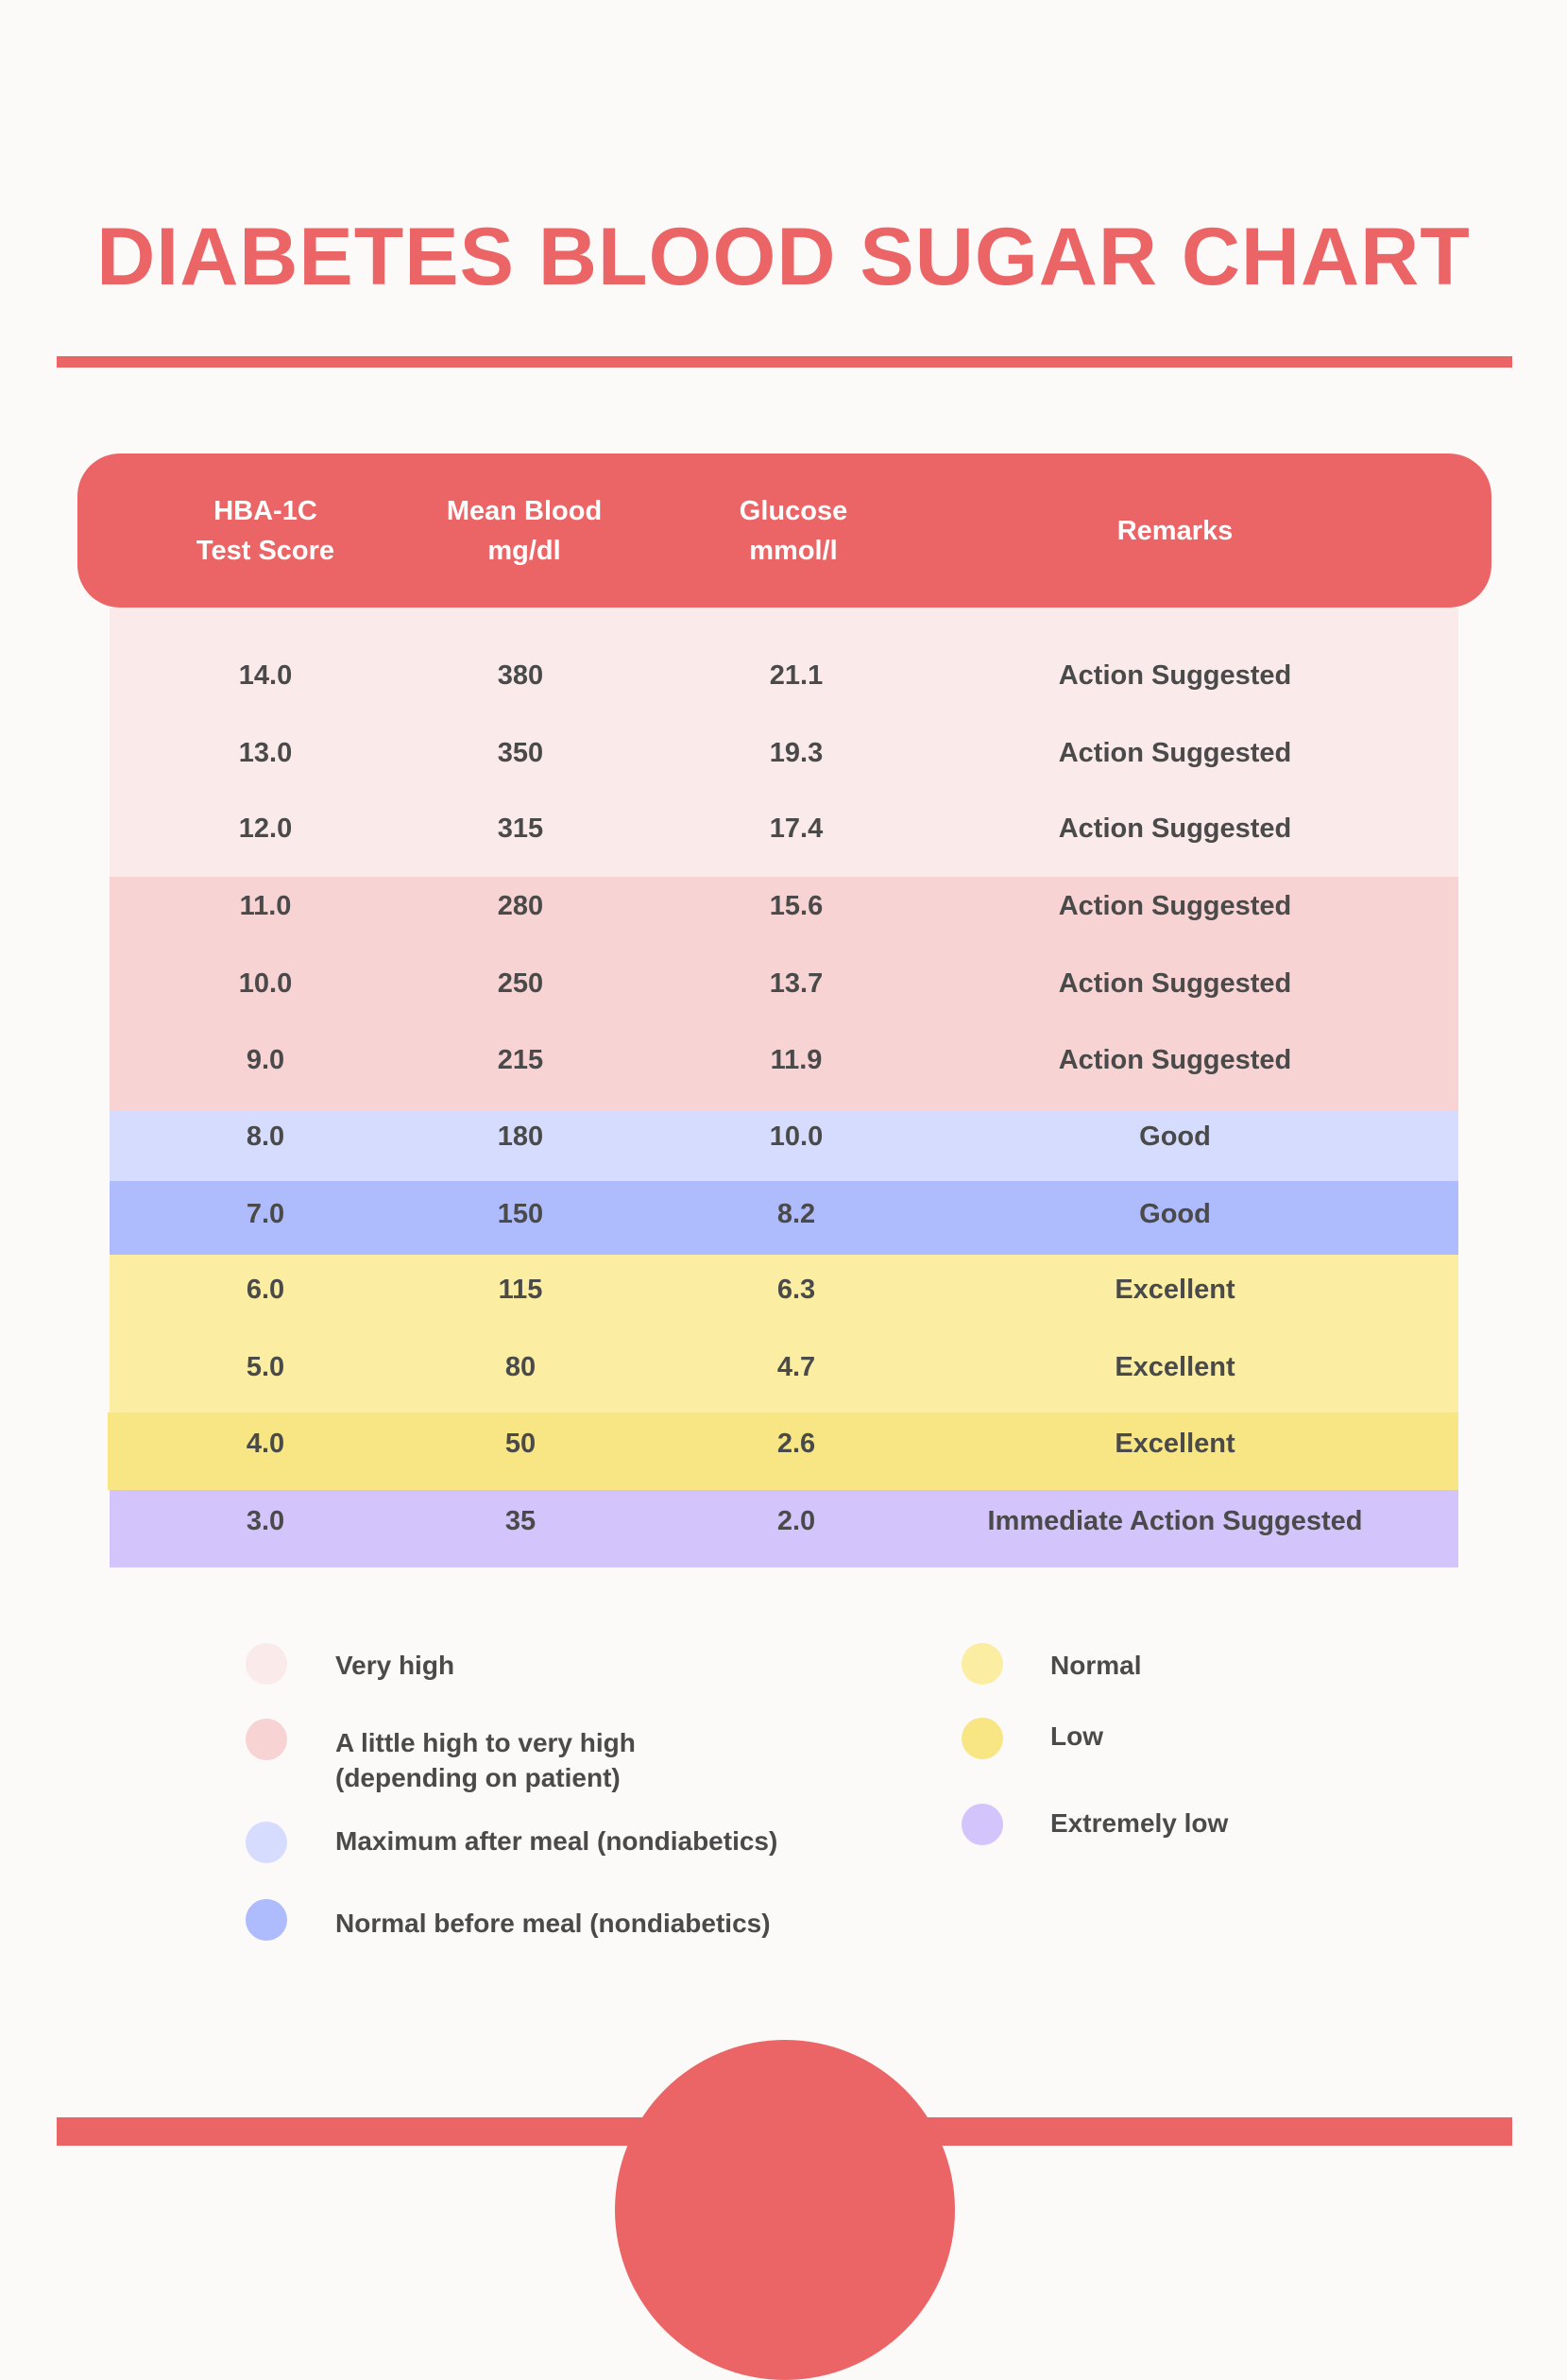  I want to click on cell-hba1c: 6.0, so click(265, 1290).